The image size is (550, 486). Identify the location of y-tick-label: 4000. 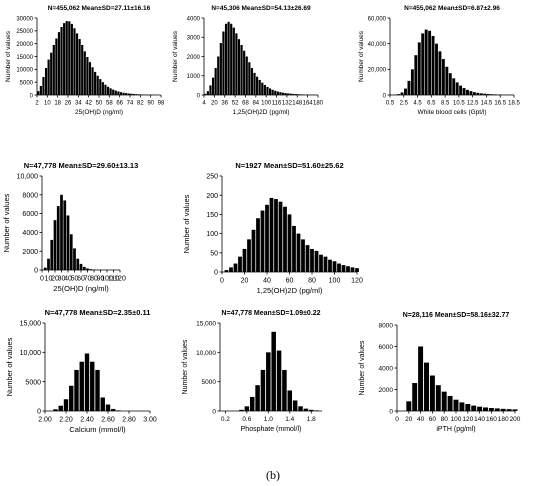
(30, 233).